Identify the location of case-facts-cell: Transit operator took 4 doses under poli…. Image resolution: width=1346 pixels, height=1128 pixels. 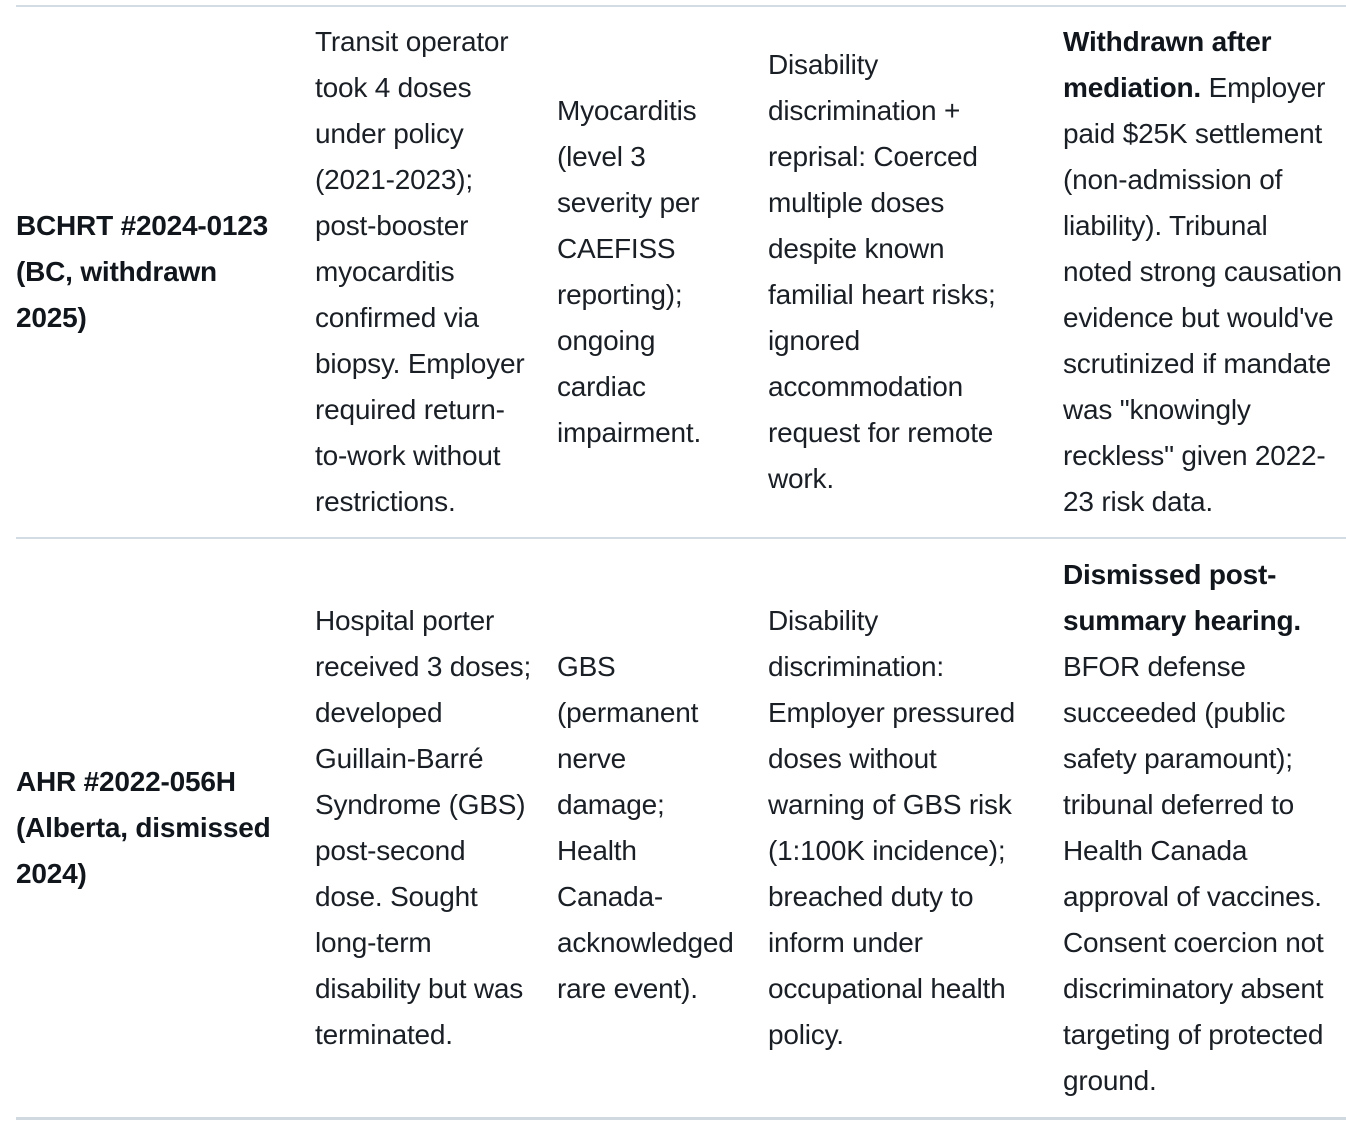
(436, 272).